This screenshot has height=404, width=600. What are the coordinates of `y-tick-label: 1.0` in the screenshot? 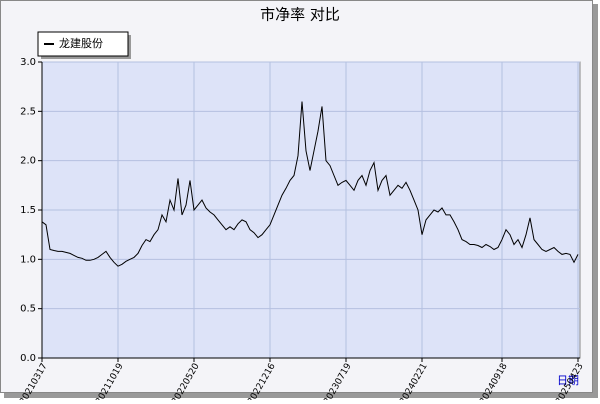 It's located at (28, 259).